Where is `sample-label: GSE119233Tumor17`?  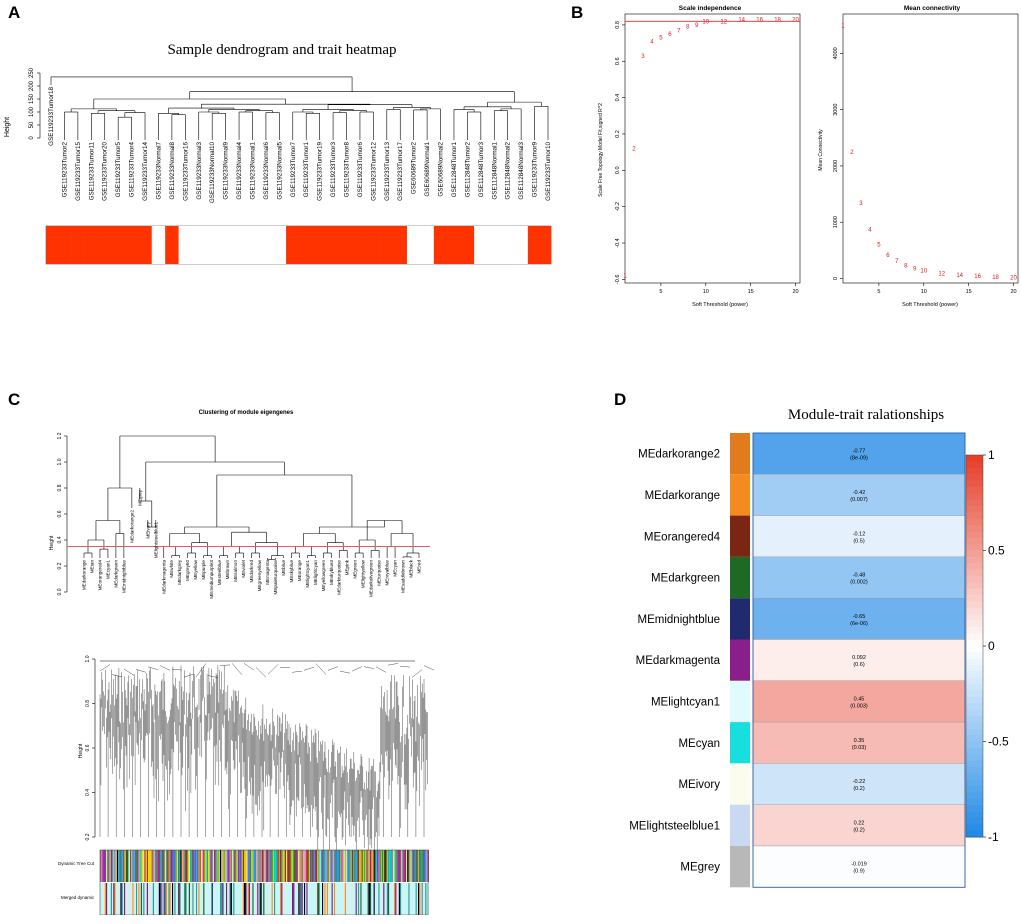 sample-label: GSE119233Tumor17 is located at coordinates (400, 171).